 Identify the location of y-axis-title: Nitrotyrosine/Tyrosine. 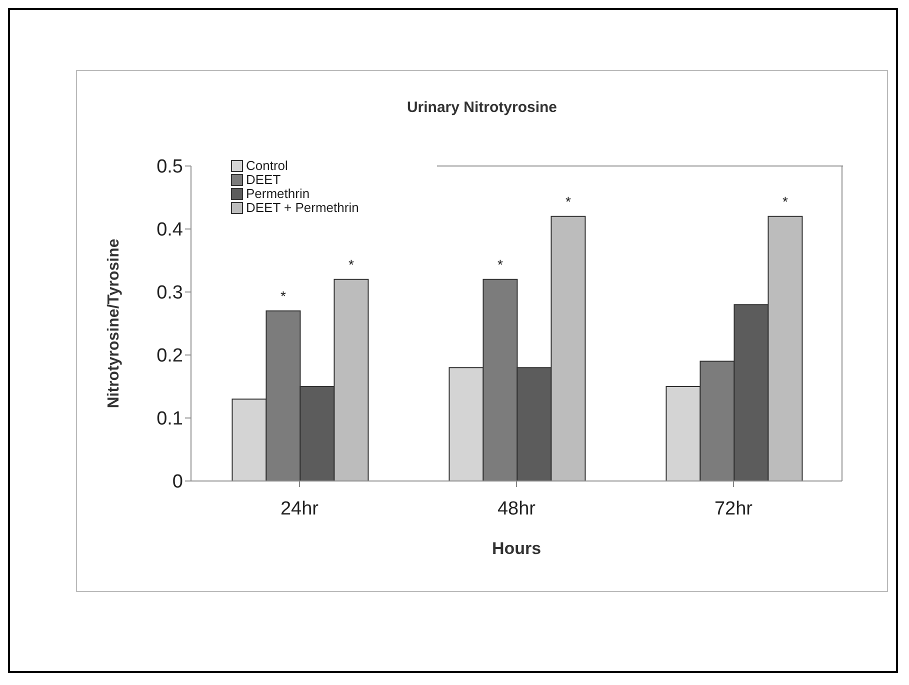
(114, 323).